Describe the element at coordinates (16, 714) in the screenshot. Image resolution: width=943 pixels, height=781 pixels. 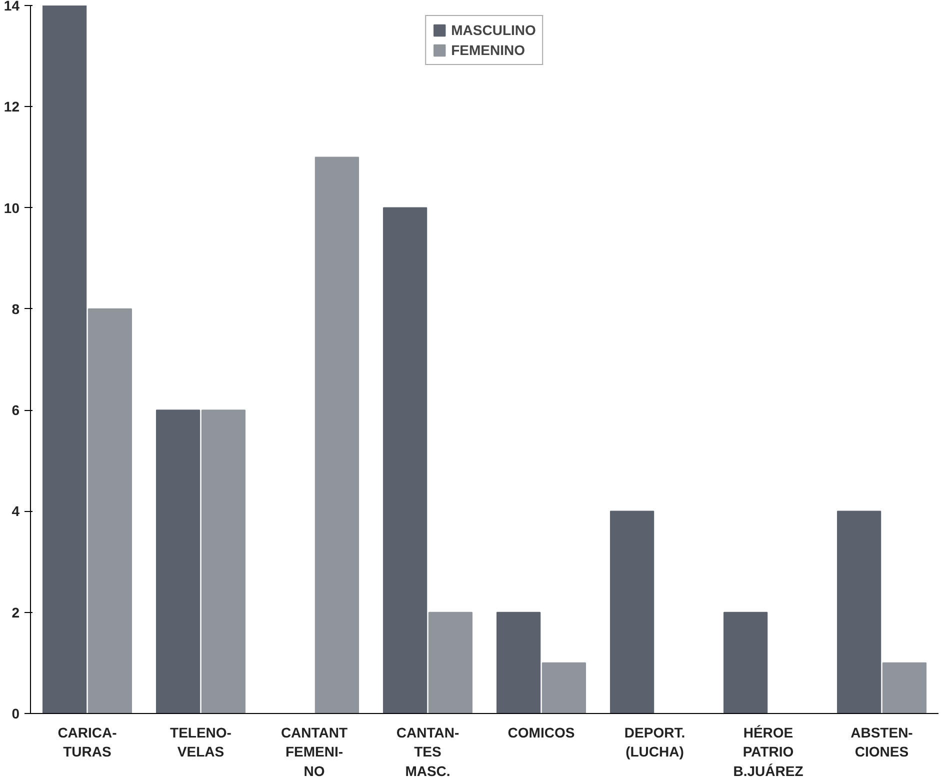
I see `y-tick-label: 0` at that location.